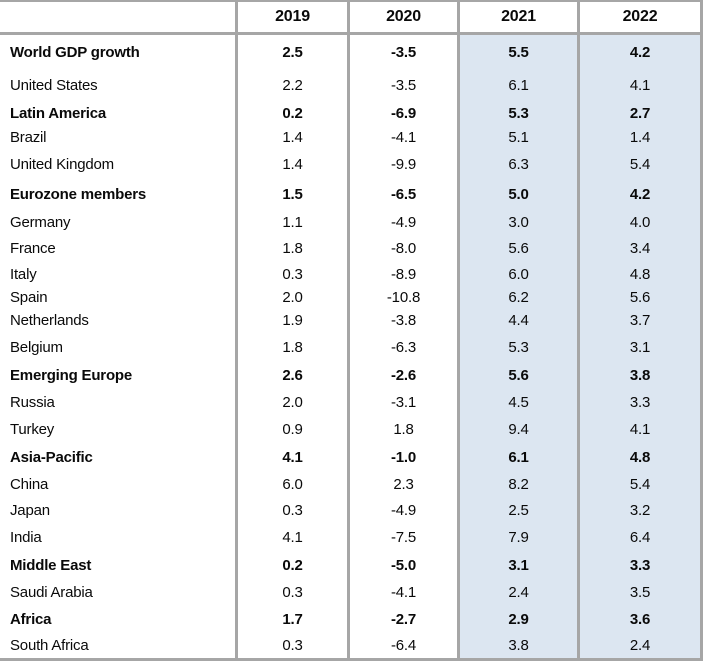  Describe the element at coordinates (517, 645) in the screenshot. I see `value-2021: 3.8` at that location.